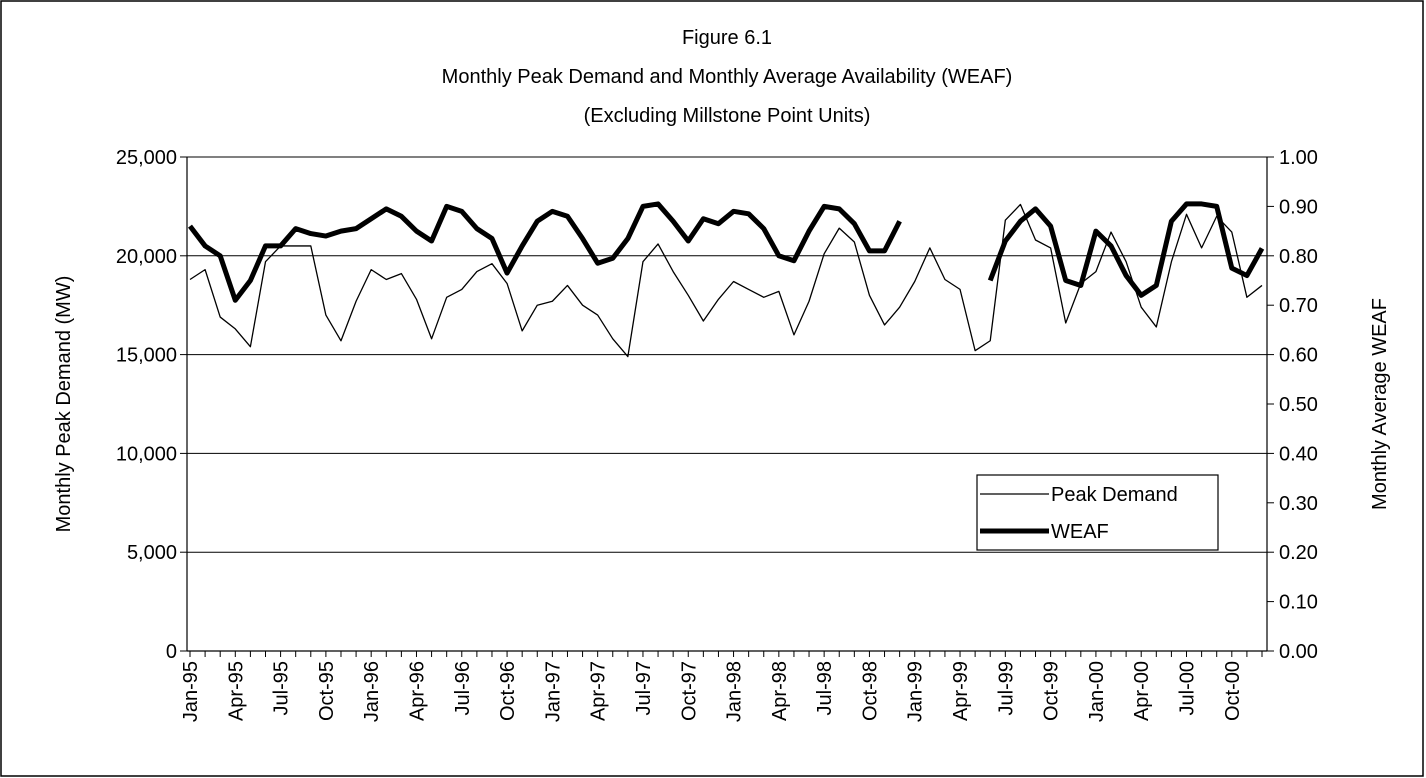 The height and width of the screenshot is (778, 1426). Describe the element at coordinates (1233, 691) in the screenshot. I see `x-tick-label: Oct-00` at that location.